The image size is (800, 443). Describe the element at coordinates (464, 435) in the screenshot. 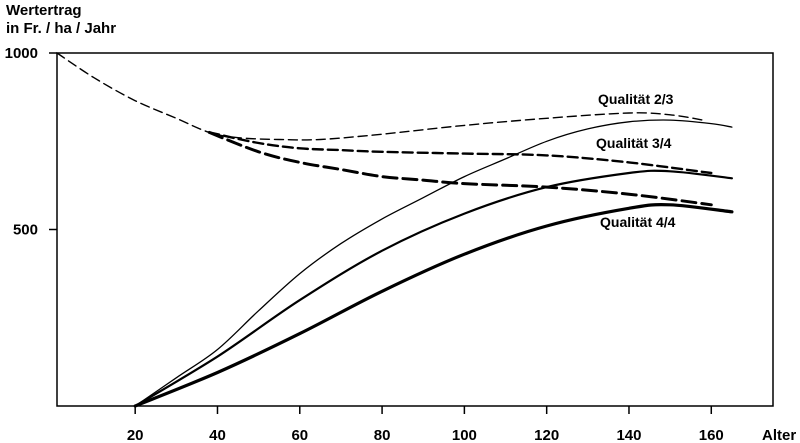

I see `x-tick-label: 100` at that location.